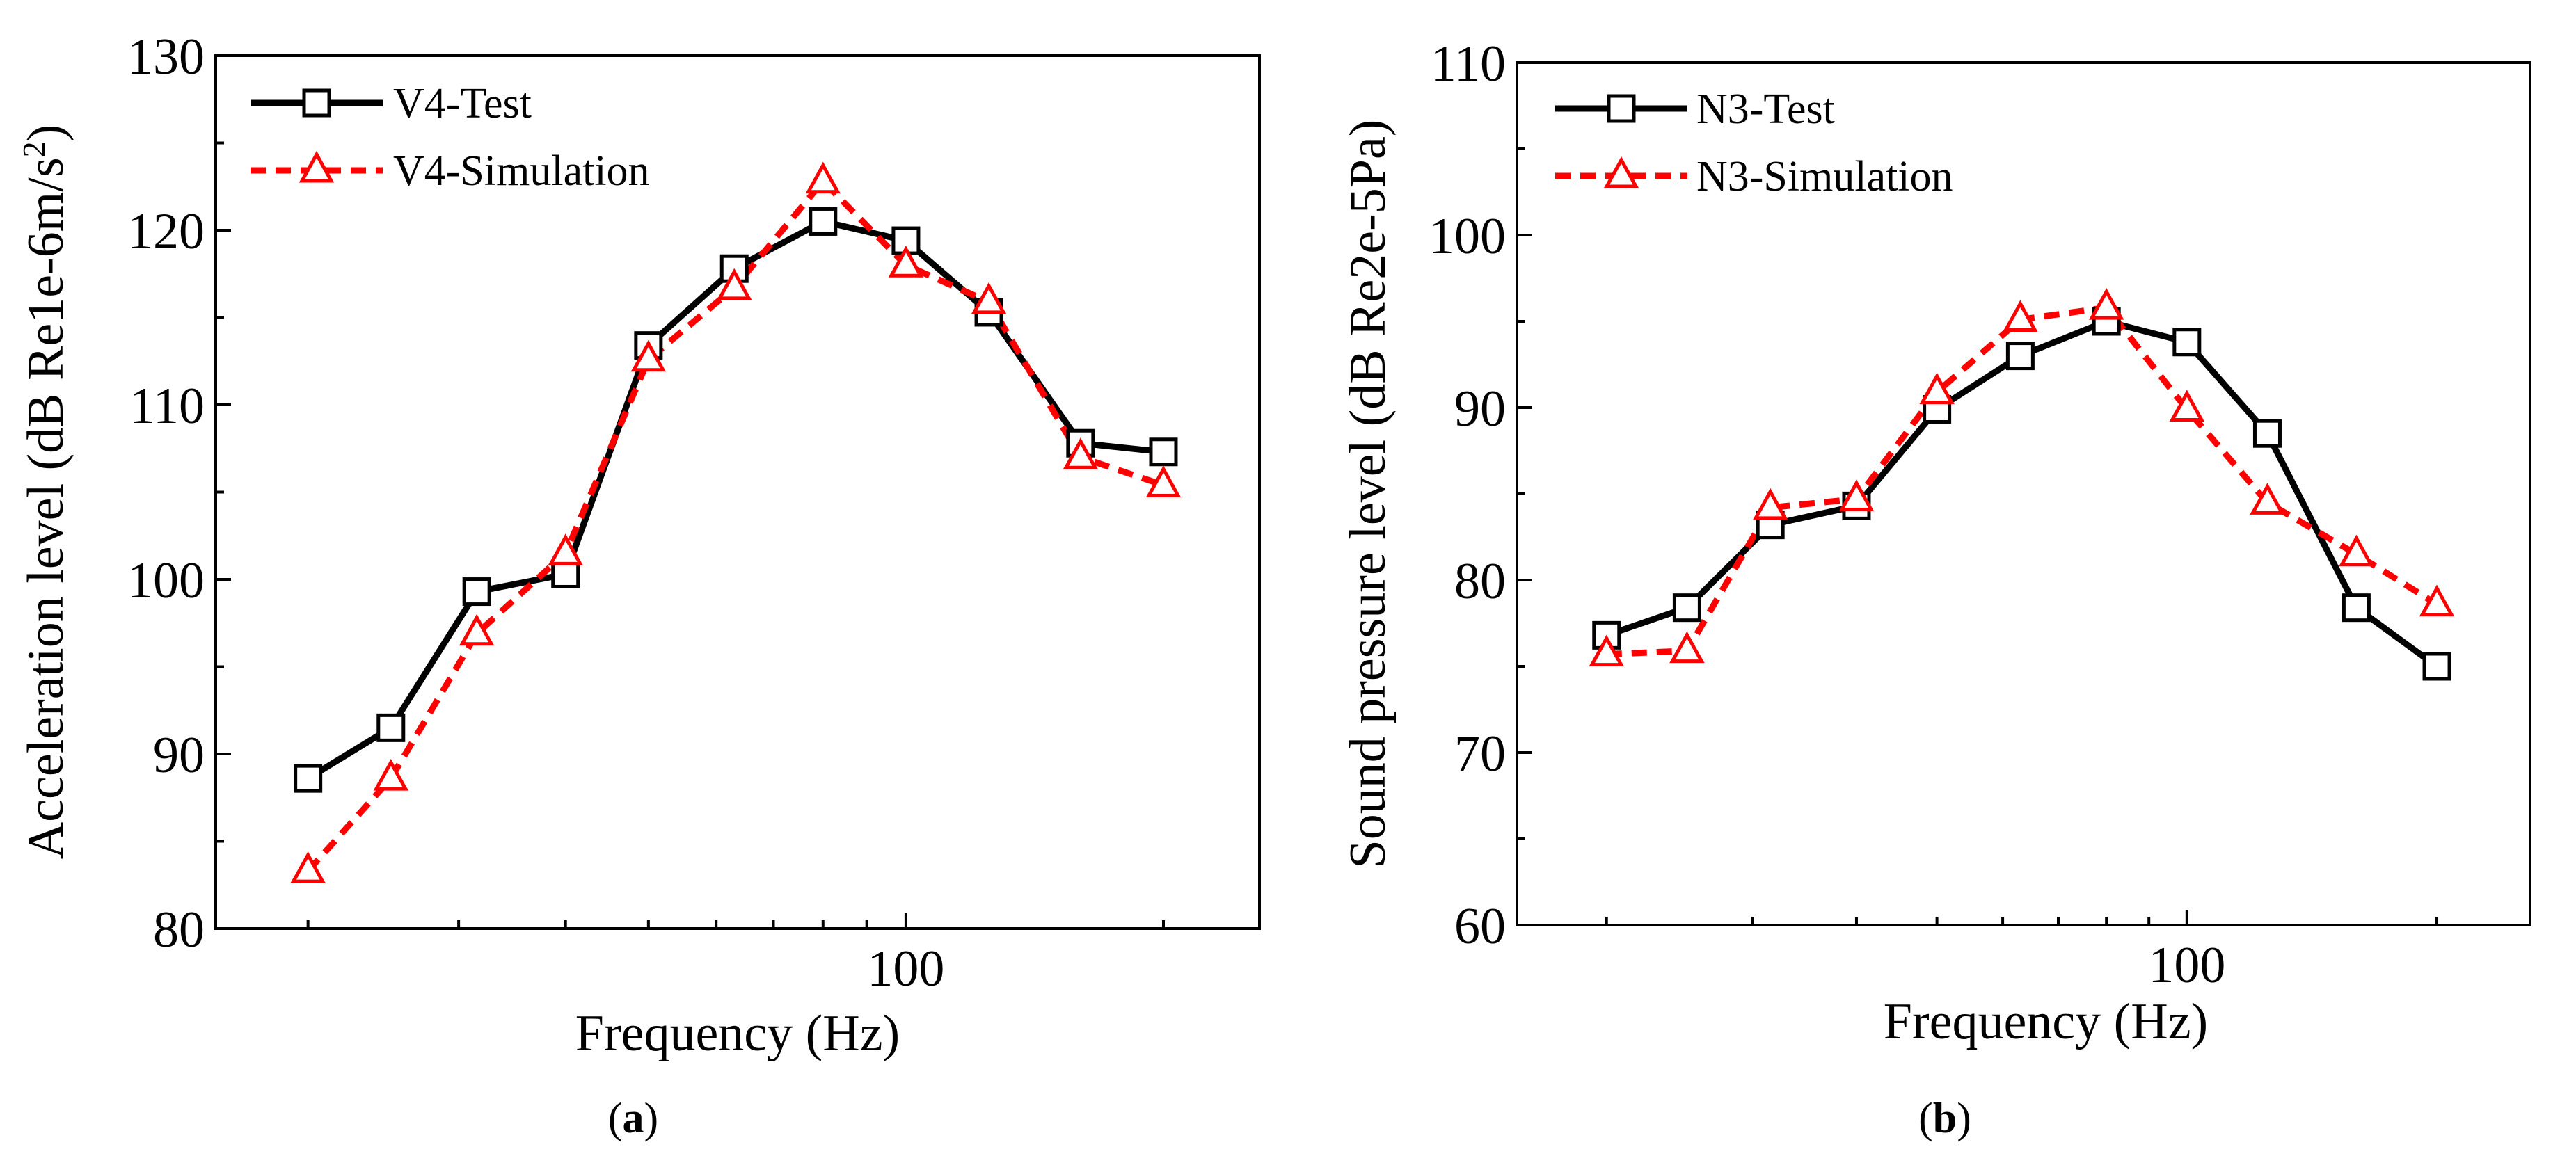  Describe the element at coordinates (450, 137) in the screenshot. I see `legend: V4-Test V4-Simulation` at that location.